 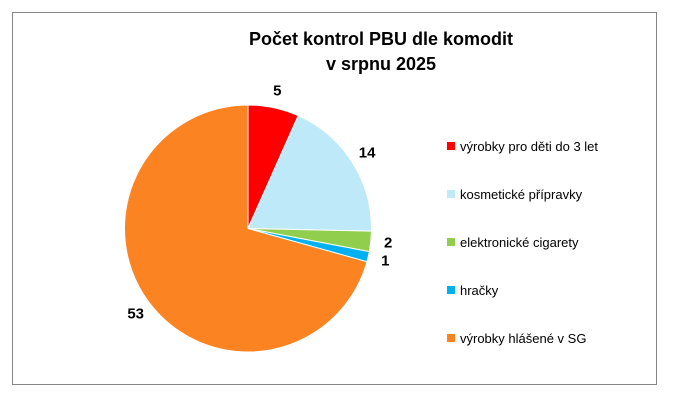 What do you see at coordinates (385, 261) in the screenshot?
I see `slice-value-label: 1` at bounding box center [385, 261].